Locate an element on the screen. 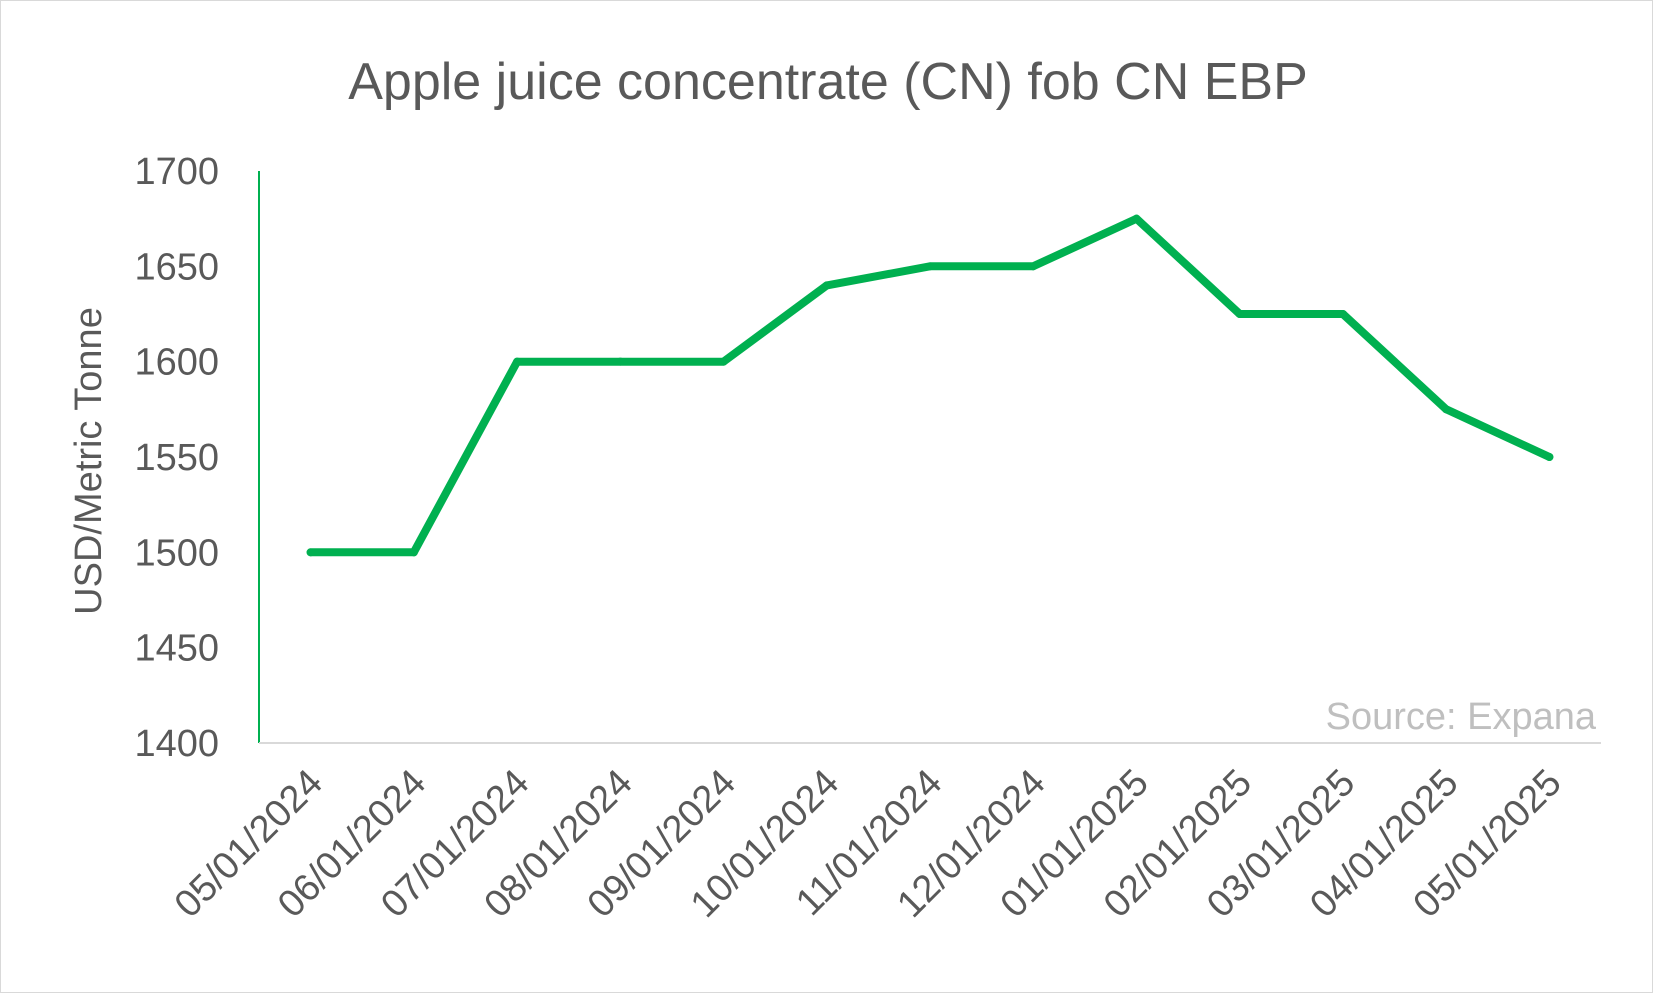 Image resolution: width=1653 pixels, height=994 pixels. y-tick-label: 1550 is located at coordinates (176, 458).